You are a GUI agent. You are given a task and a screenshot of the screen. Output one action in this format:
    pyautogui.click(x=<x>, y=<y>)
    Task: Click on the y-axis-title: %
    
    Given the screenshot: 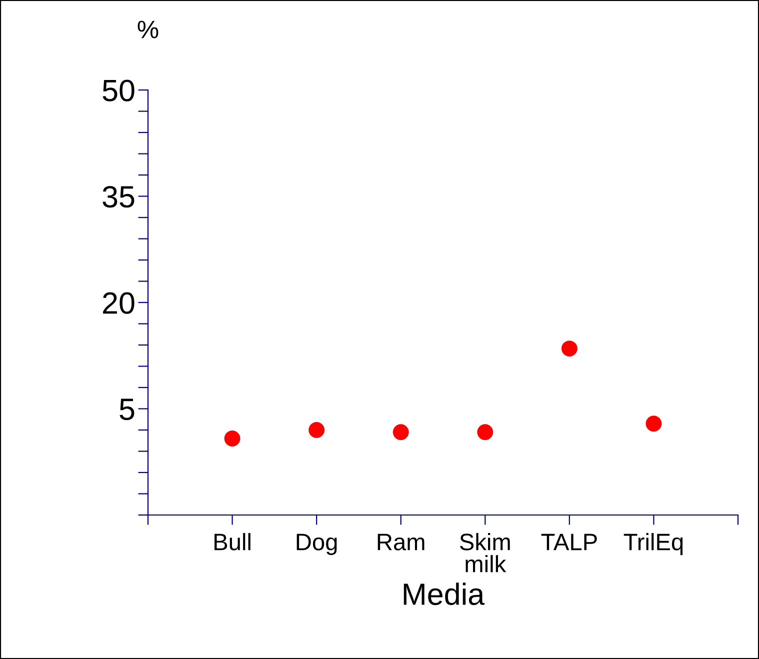 What is the action you would take?
    pyautogui.click(x=148, y=29)
    